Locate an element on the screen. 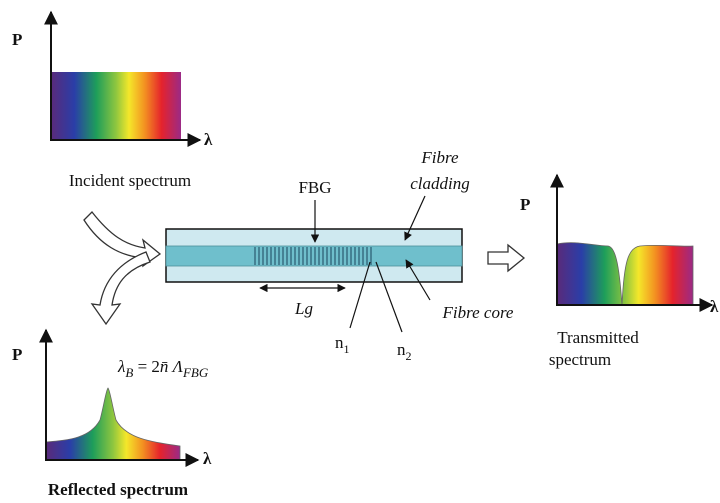 The height and width of the screenshot is (503, 720). caption: Incident spectrum is located at coordinates (130, 180).